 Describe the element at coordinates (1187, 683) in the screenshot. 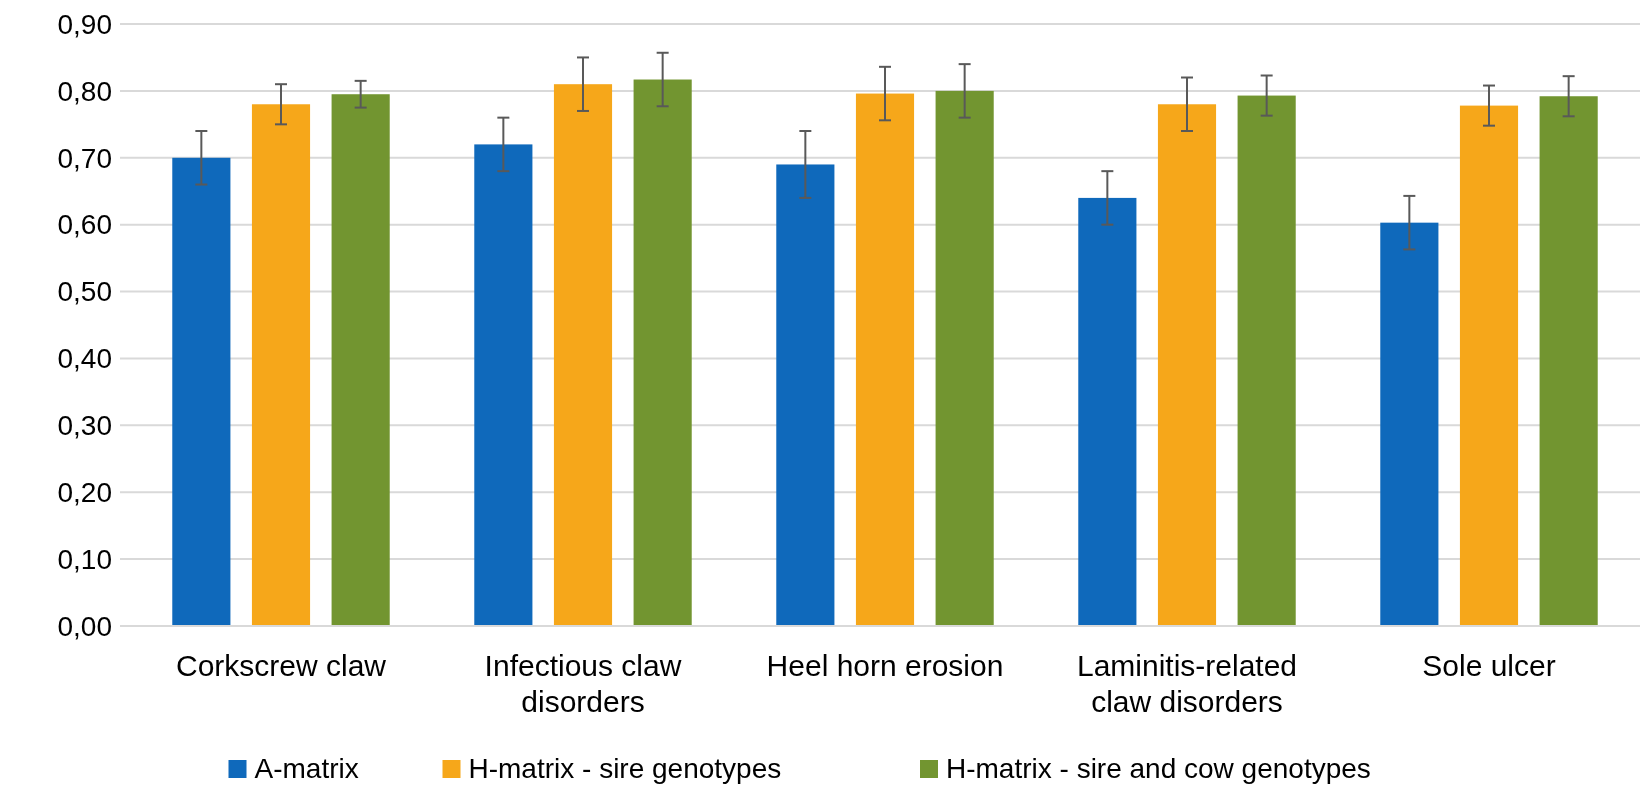

I see `x-tick-label: Laminitis-related claw disorders` at that location.